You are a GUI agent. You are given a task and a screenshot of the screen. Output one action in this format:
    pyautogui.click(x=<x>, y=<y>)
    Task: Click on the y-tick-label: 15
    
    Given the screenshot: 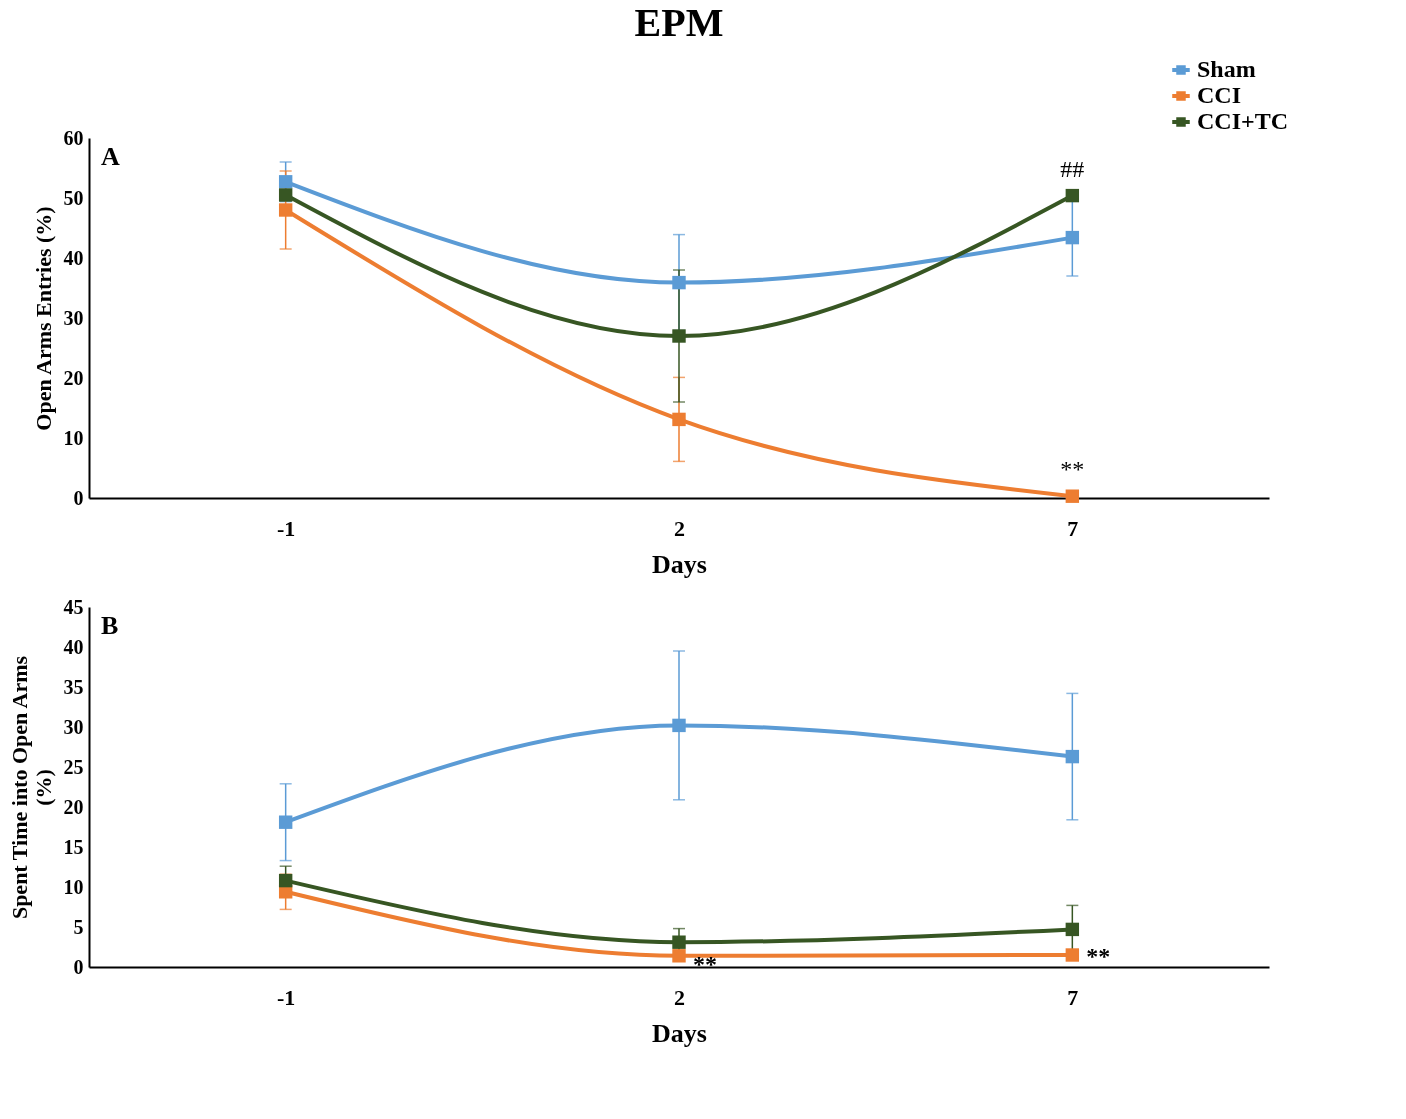 What is the action you would take?
    pyautogui.click(x=73, y=846)
    